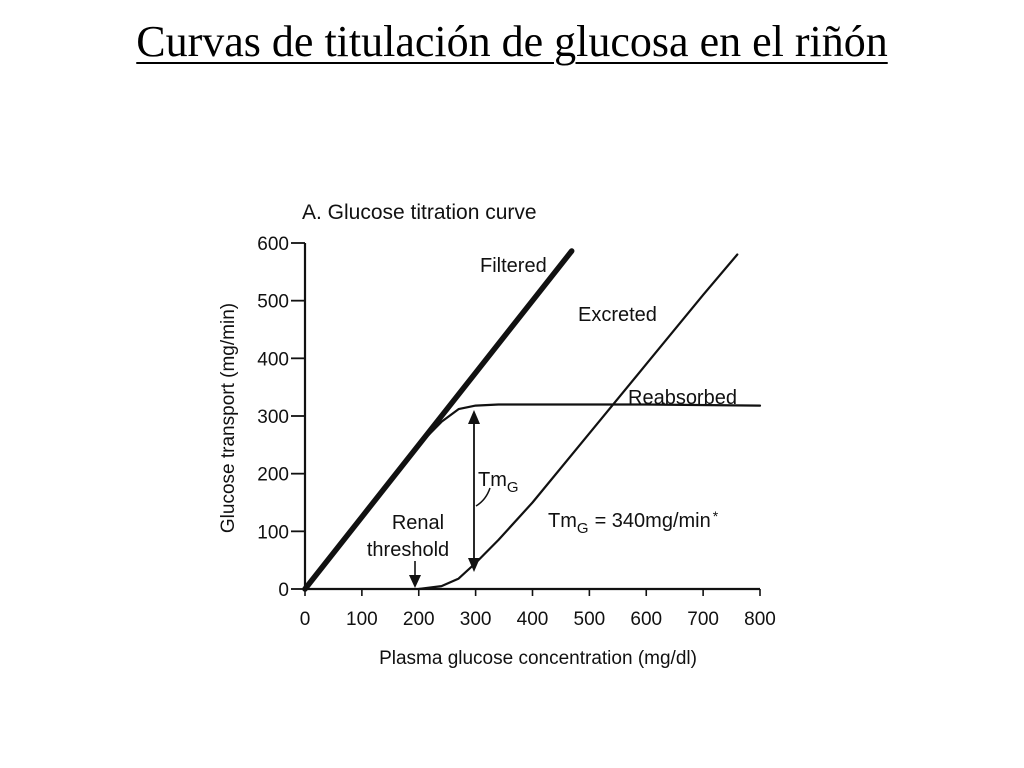 Image resolution: width=1024 pixels, height=768 pixels. What do you see at coordinates (760, 619) in the screenshot?
I see `x-tick-label: 800` at bounding box center [760, 619].